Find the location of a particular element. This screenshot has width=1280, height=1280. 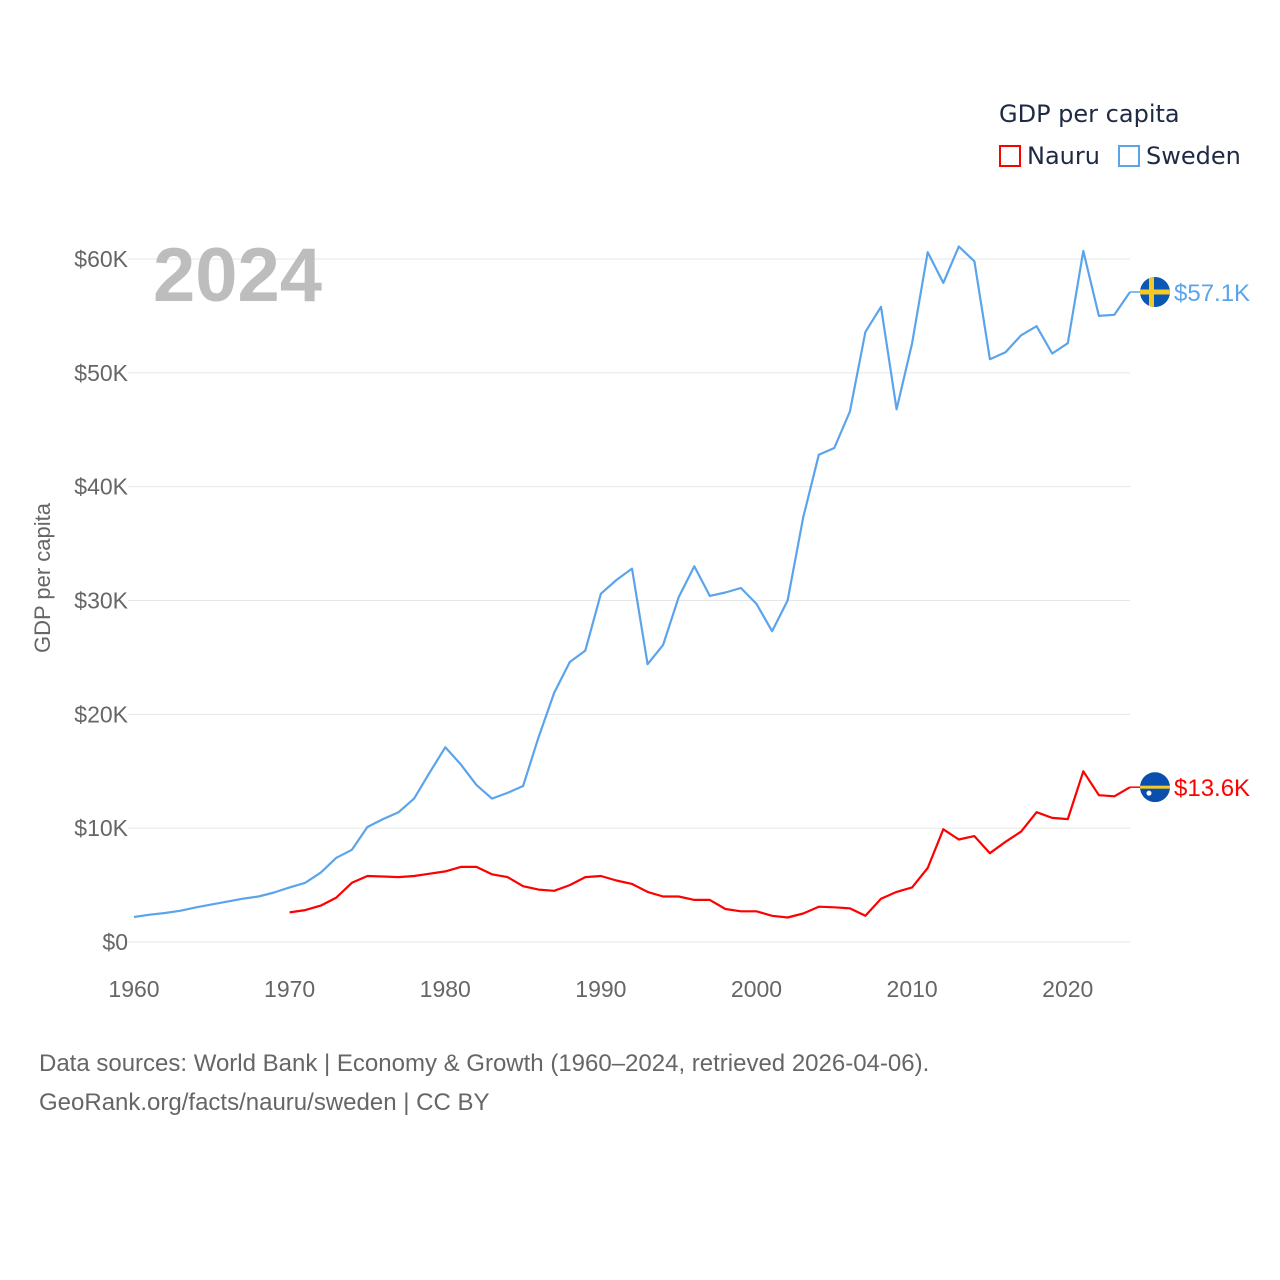

legend-title: GDP per capita is located at coordinates (1089, 114).